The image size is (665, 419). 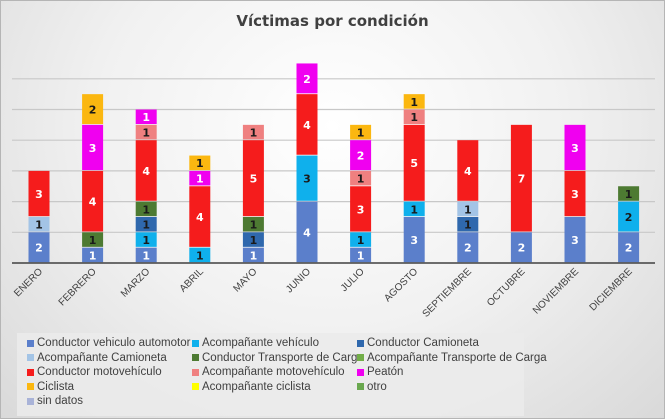 I want to click on legend-label: Acompañante ciclista, so click(x=256, y=386).